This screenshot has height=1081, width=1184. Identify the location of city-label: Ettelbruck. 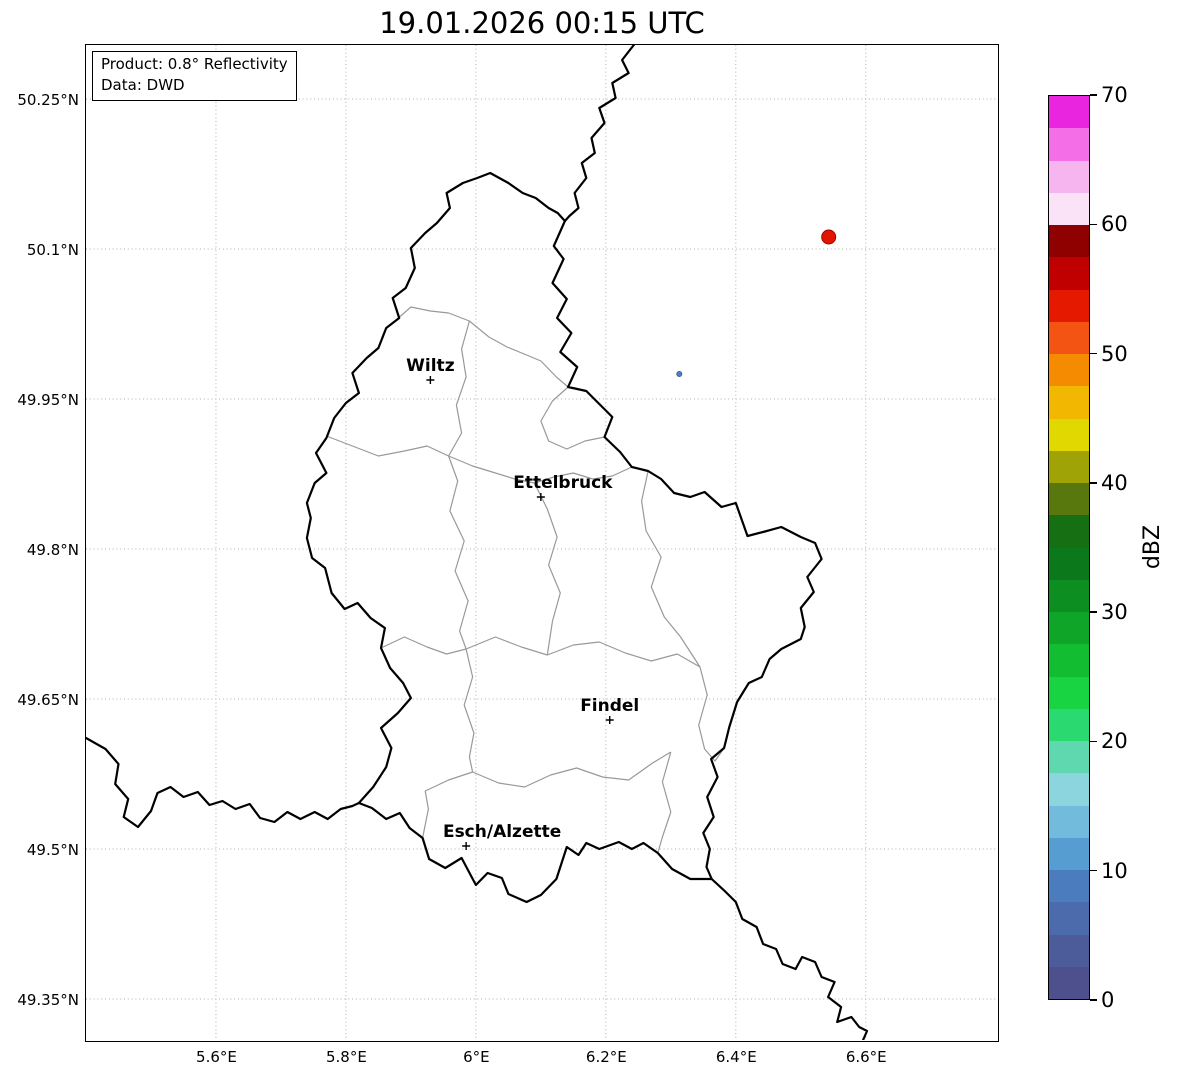
(563, 483).